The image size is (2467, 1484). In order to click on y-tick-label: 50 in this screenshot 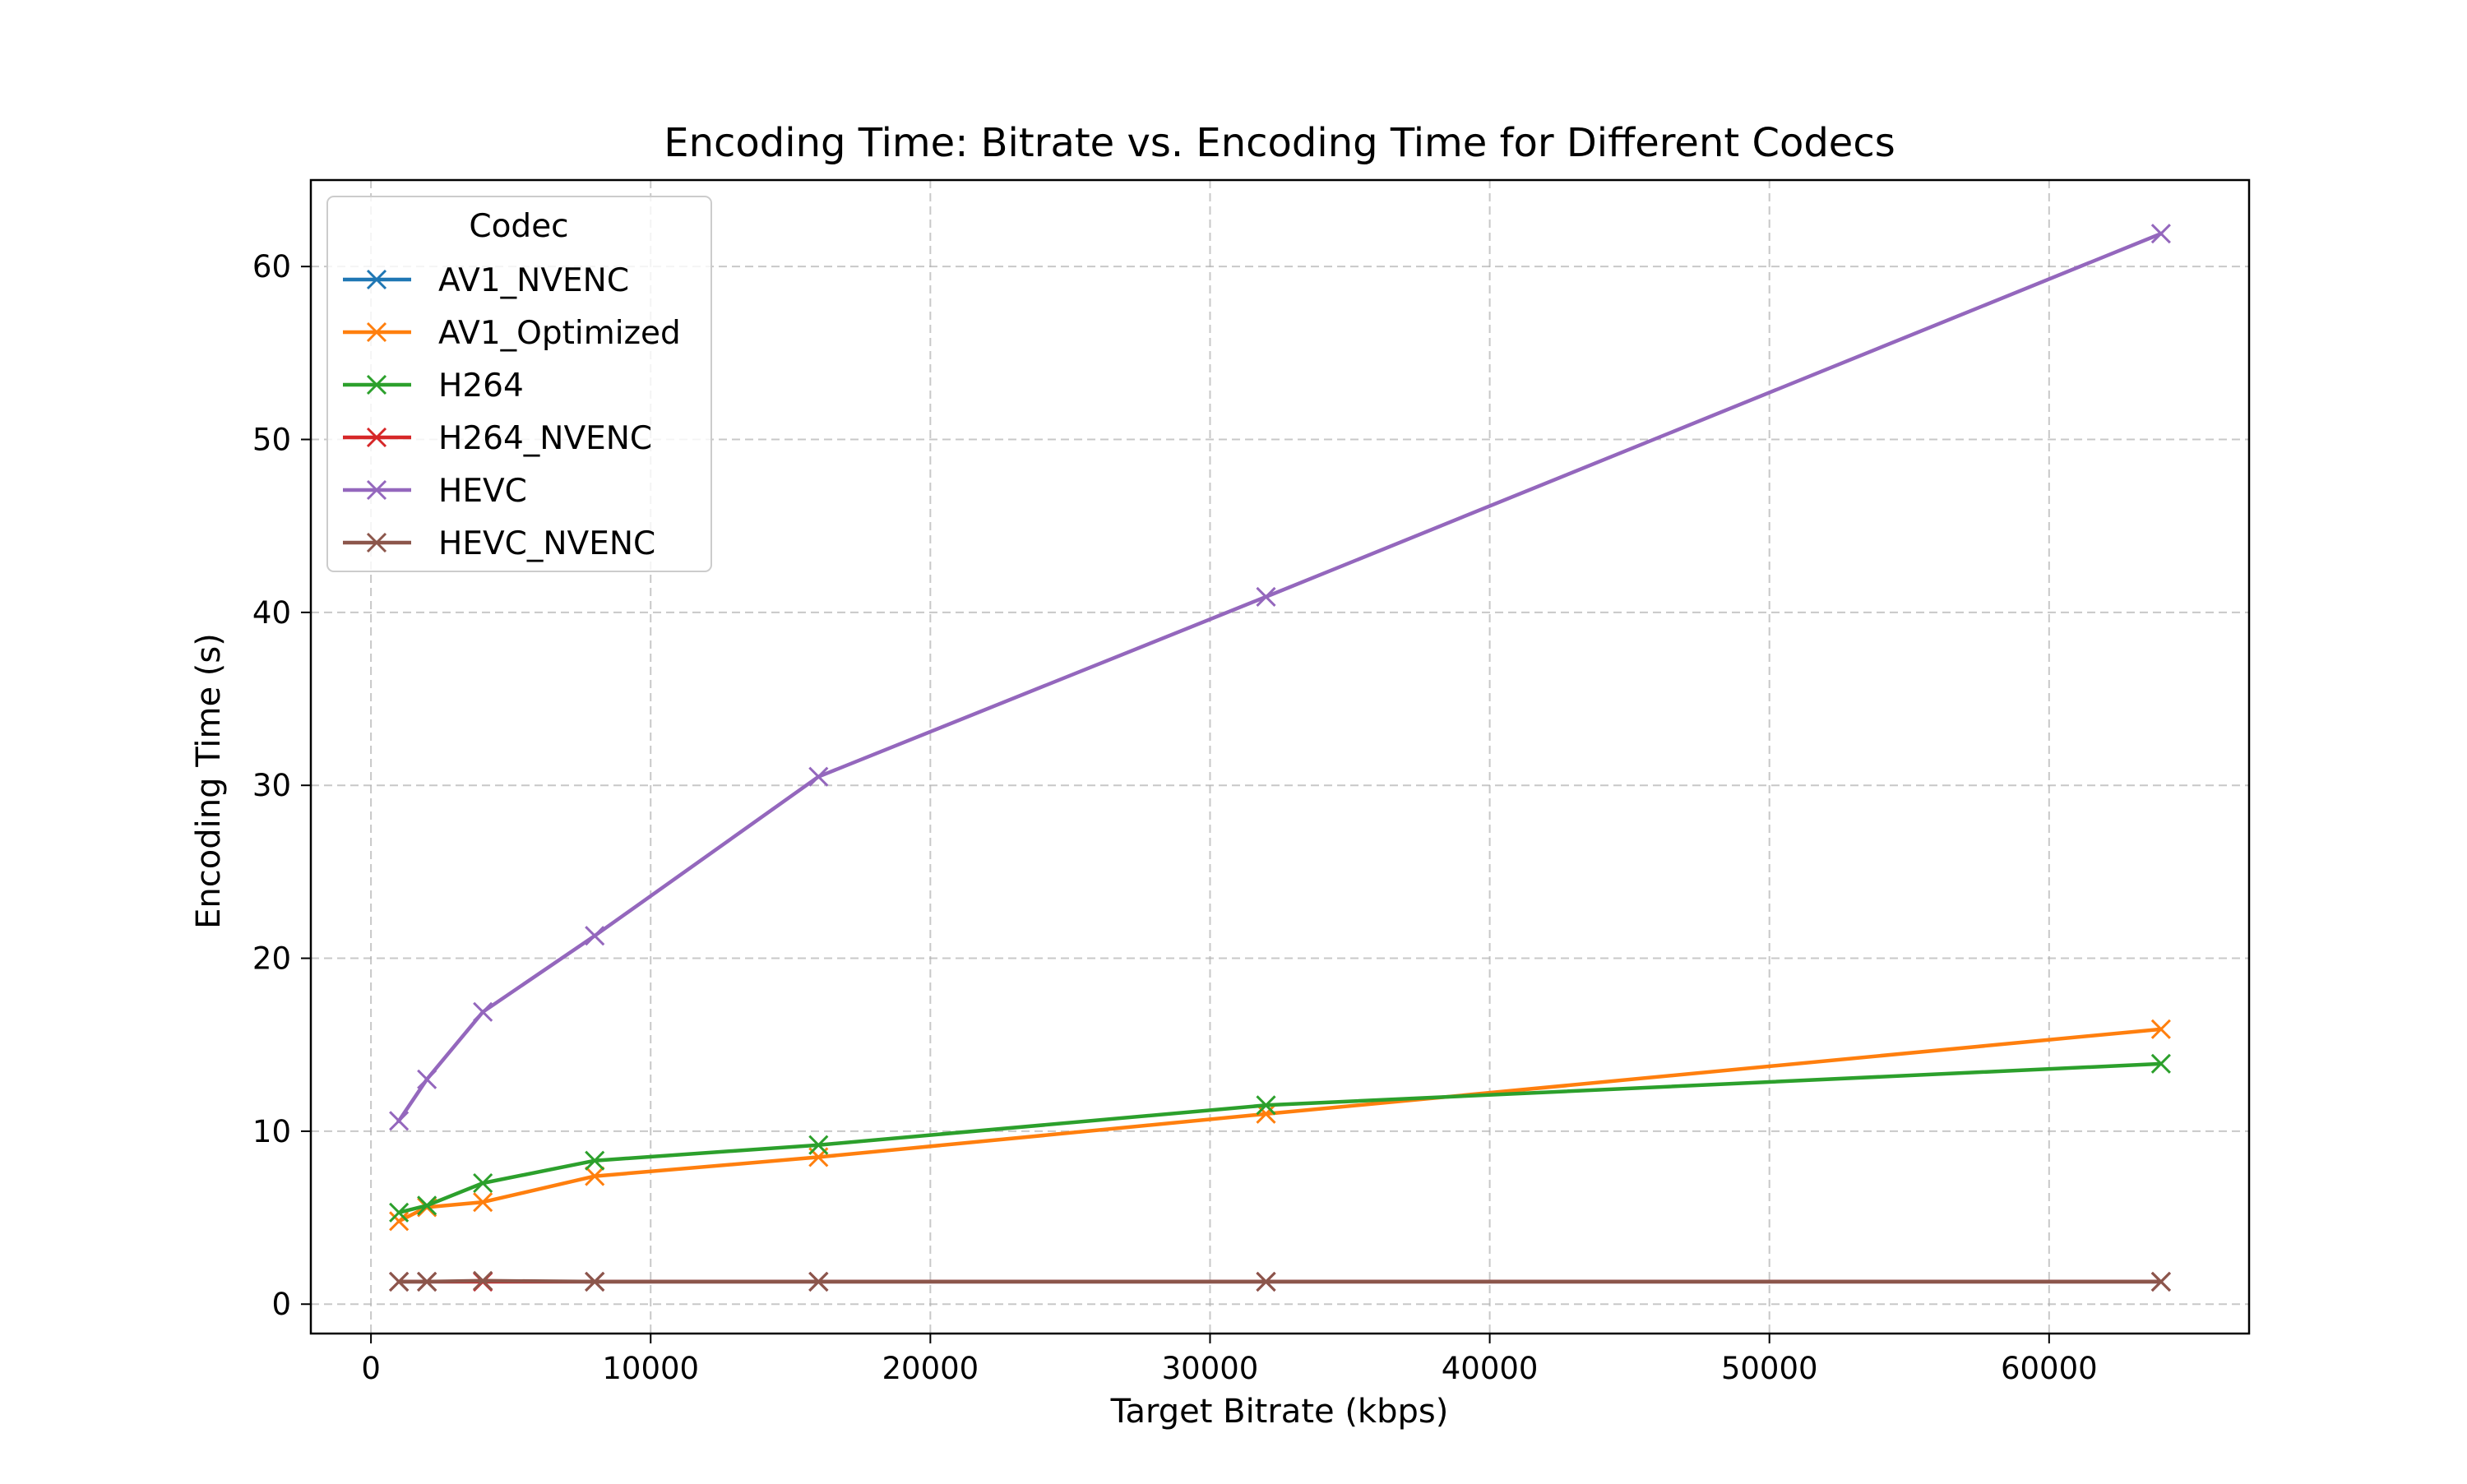, I will do `click(271, 441)`.